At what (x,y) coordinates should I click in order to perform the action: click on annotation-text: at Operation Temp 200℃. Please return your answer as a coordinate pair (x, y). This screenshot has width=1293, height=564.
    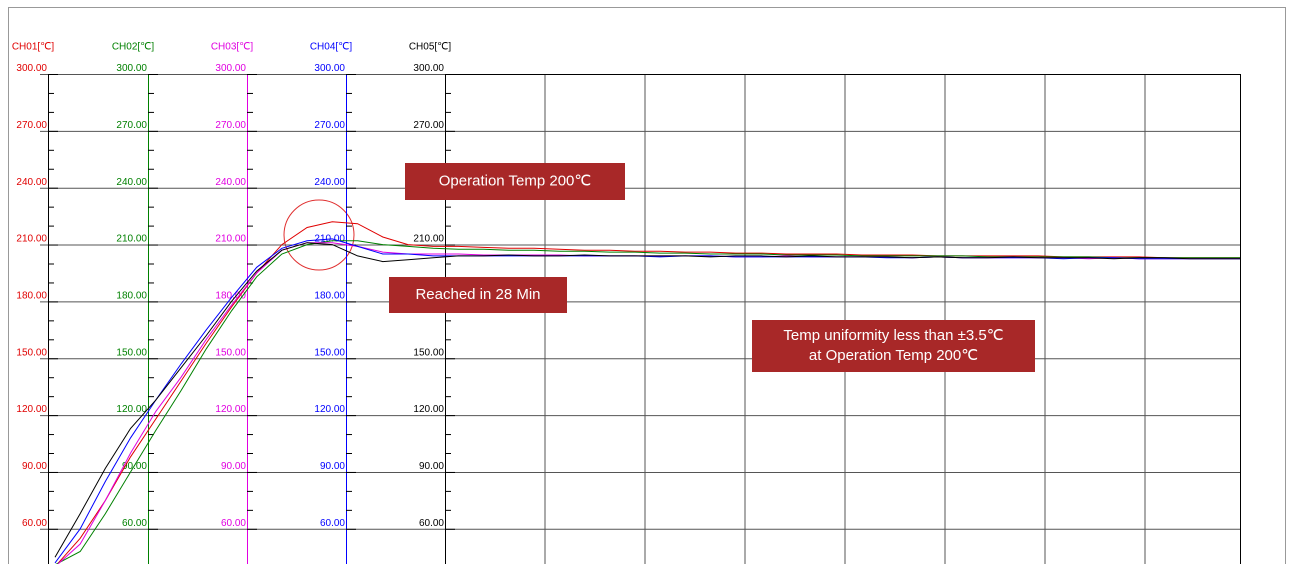
    Looking at the image, I should click on (893, 355).